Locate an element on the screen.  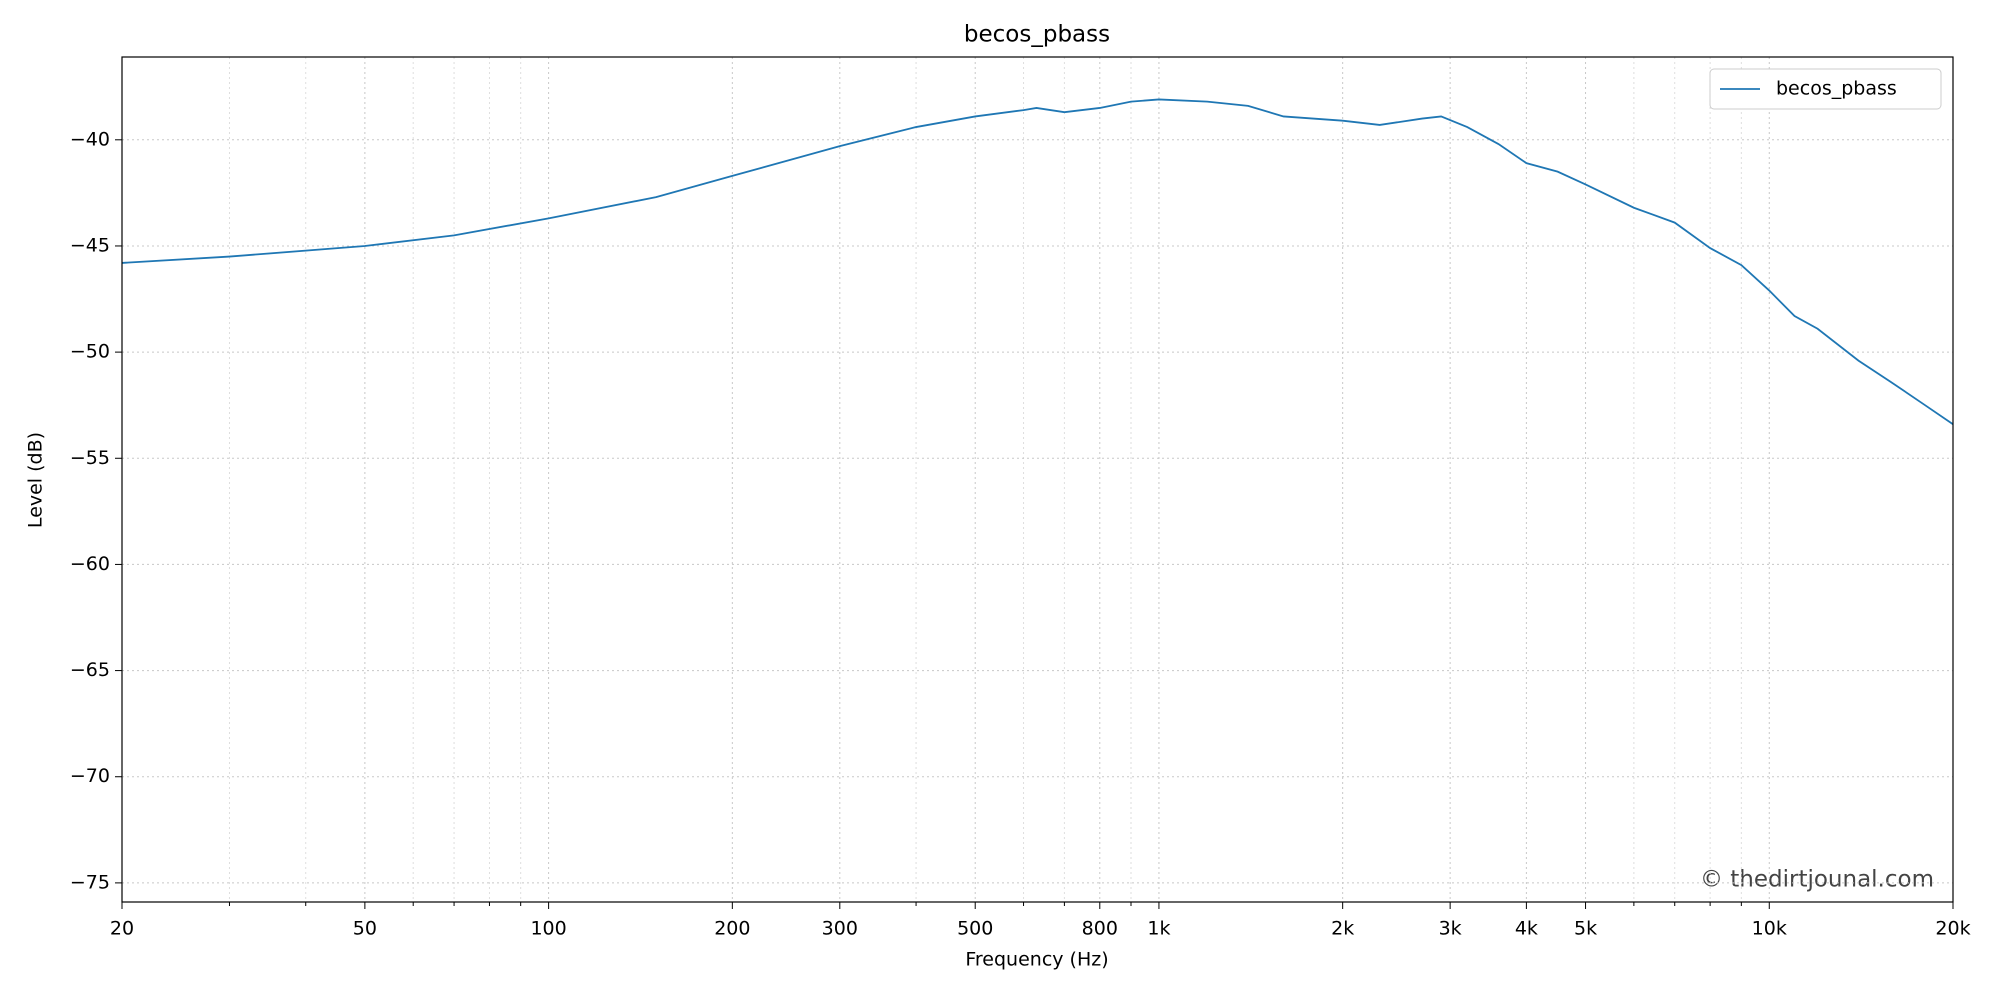
y-tick-label: −50 is located at coordinates (90, 352).